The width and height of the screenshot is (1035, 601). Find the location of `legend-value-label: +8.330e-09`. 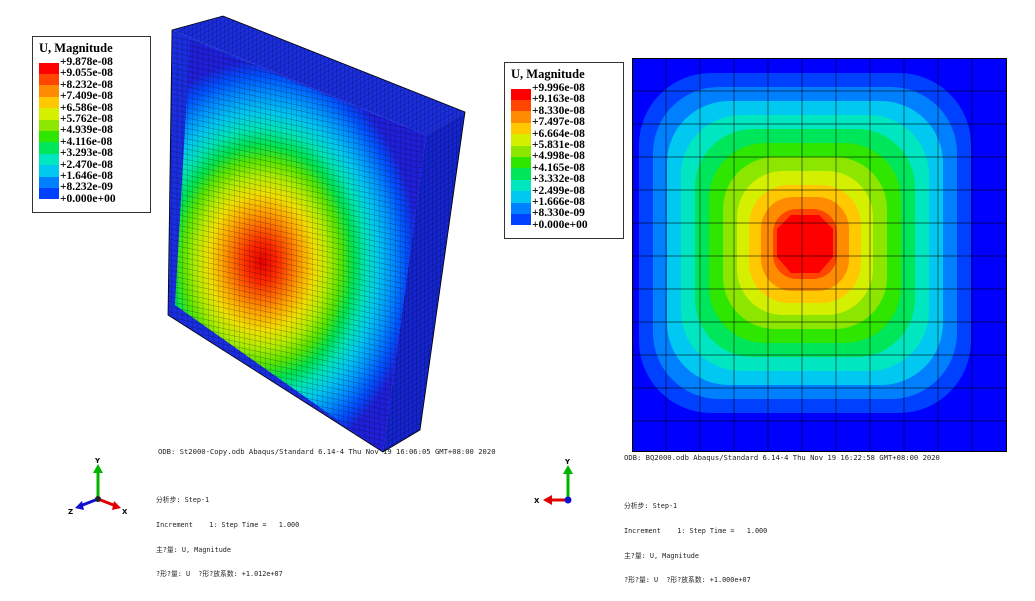

legend-value-label: +8.330e-09 is located at coordinates (558, 213).